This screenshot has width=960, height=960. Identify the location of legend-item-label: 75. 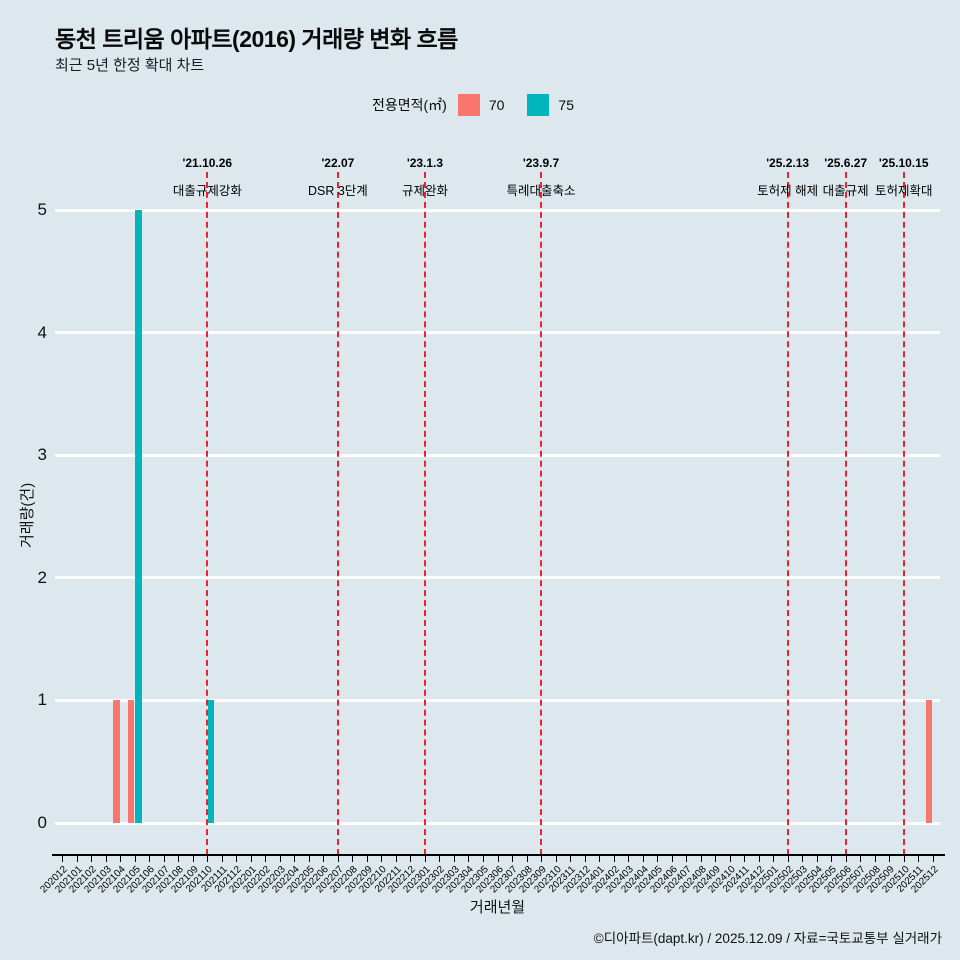
(566, 105).